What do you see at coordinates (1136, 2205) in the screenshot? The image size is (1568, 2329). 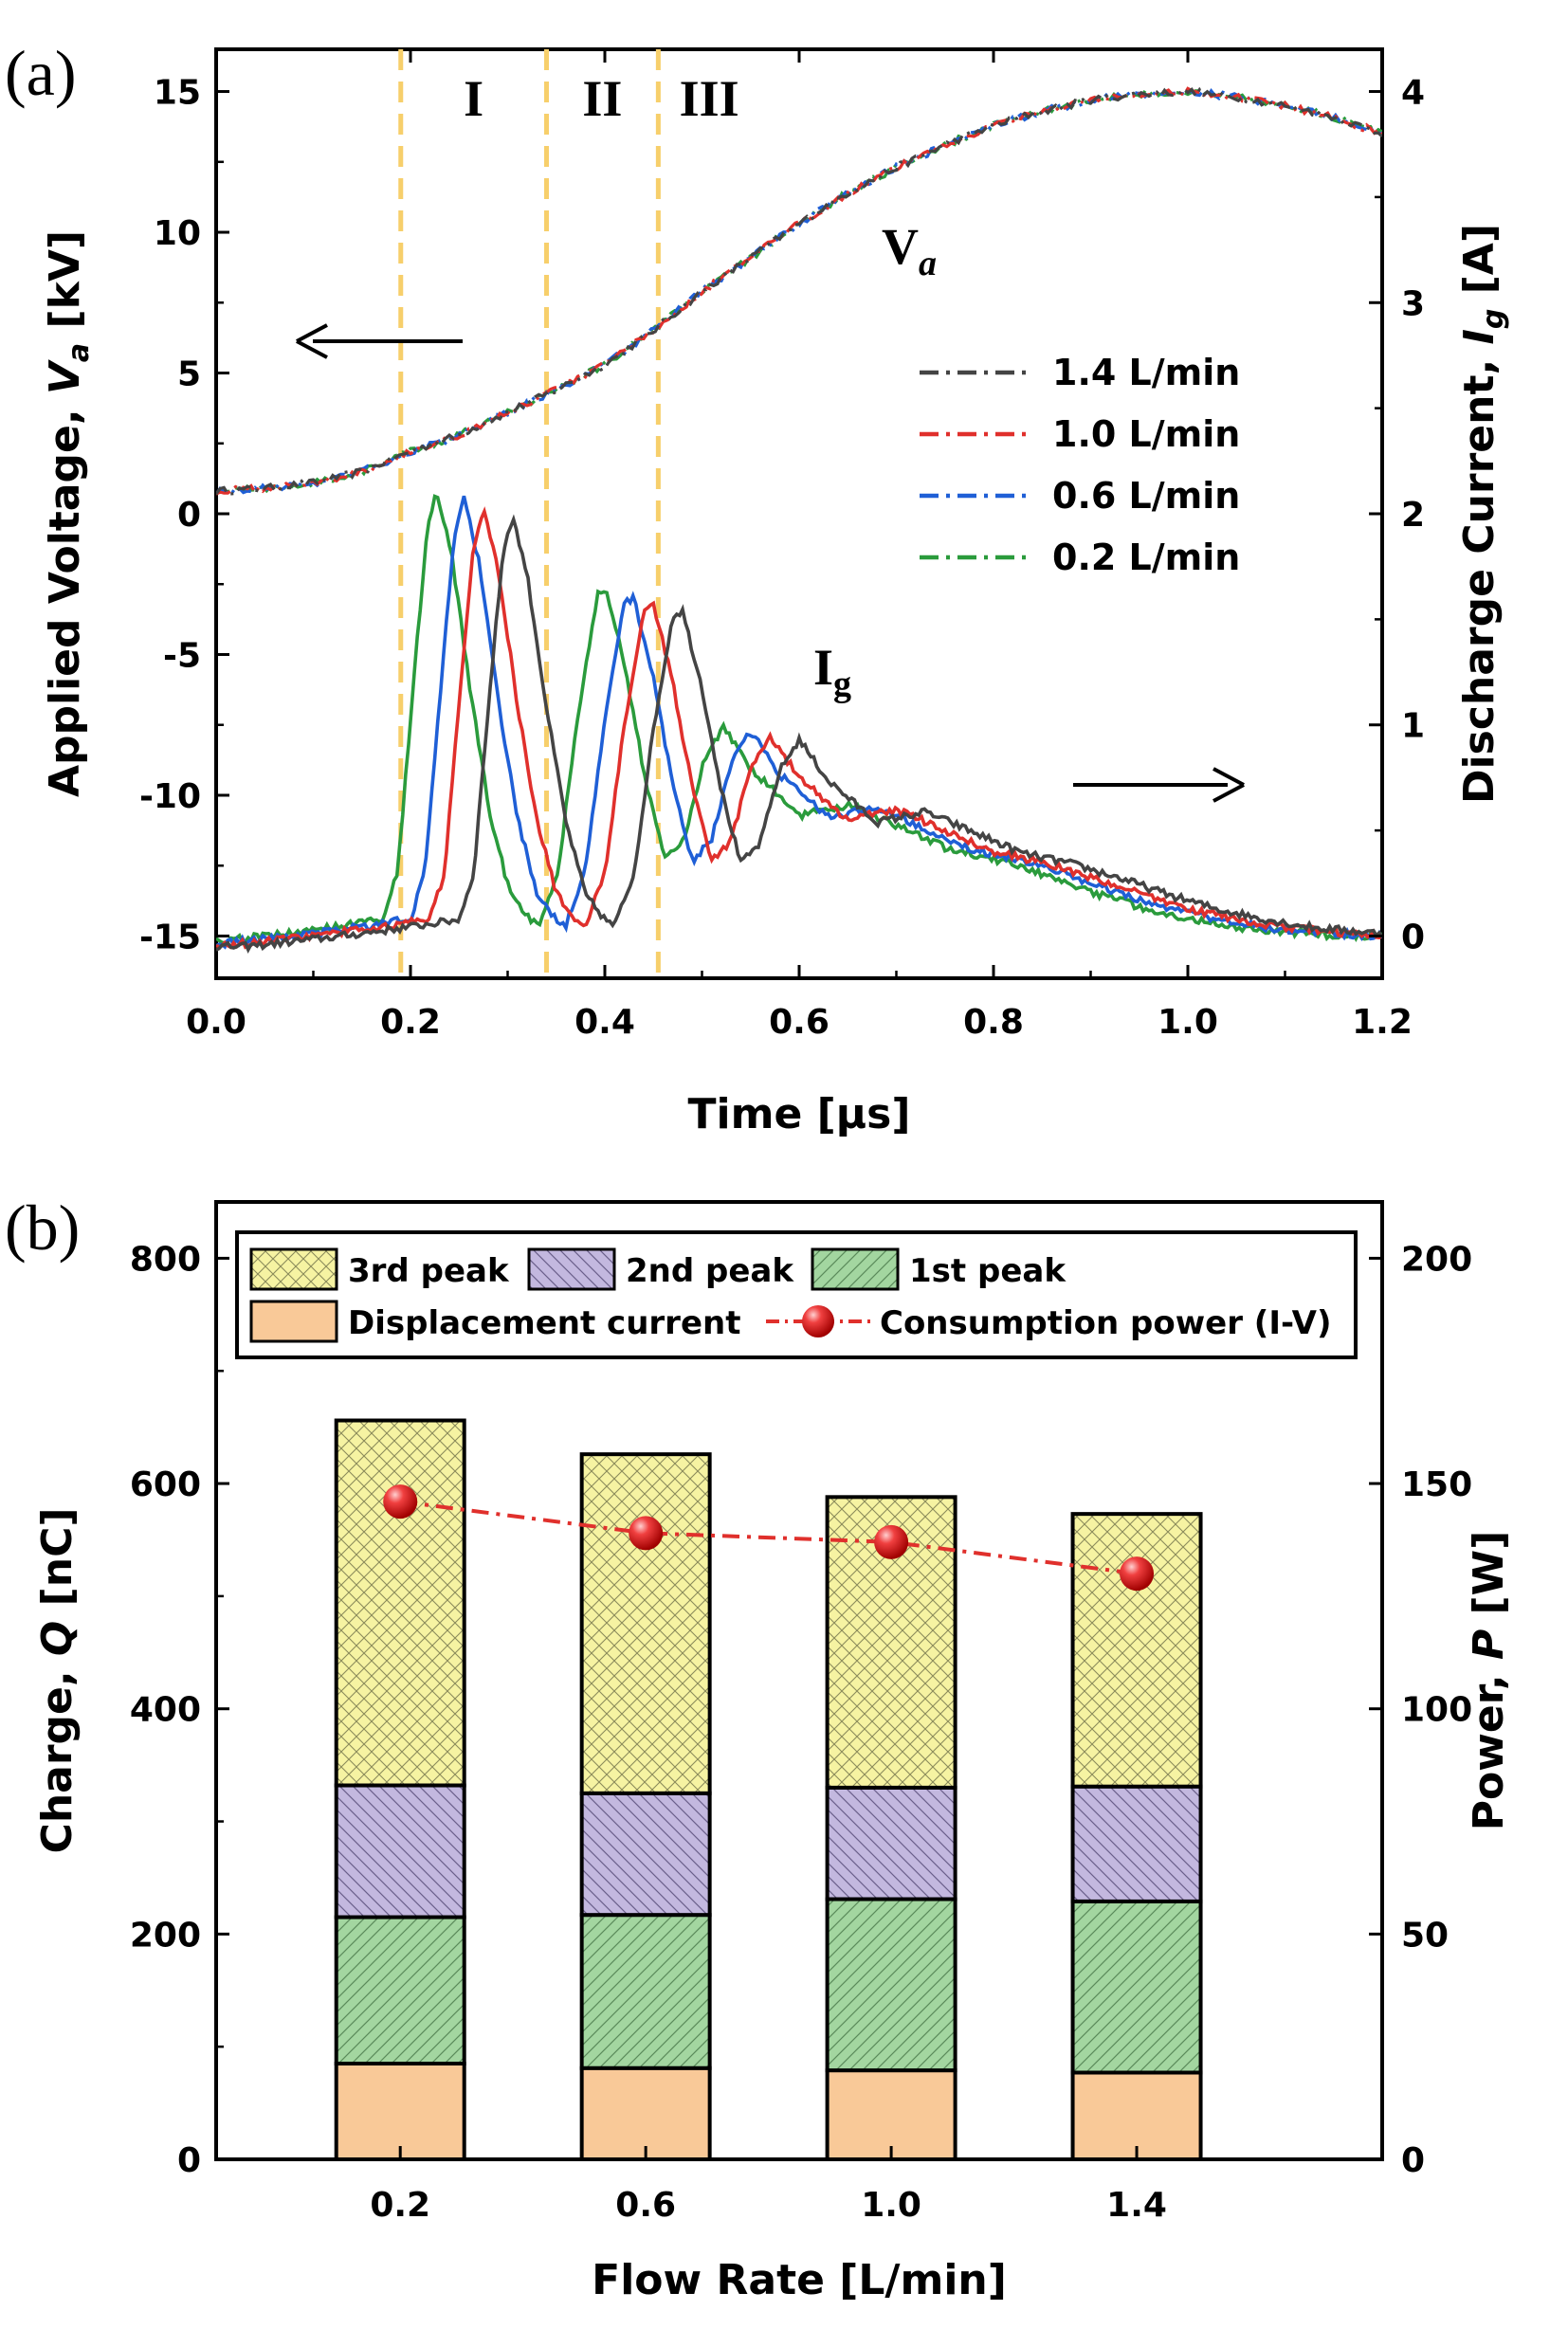 I see `x-tick-label: 1.4` at bounding box center [1136, 2205].